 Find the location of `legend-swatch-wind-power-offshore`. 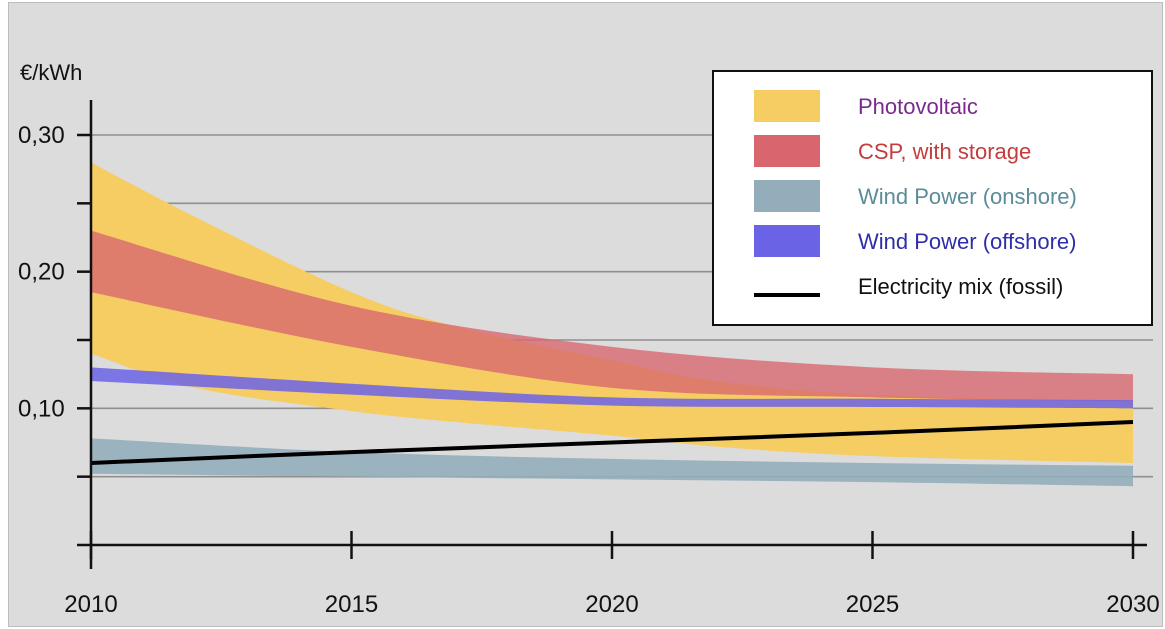

legend-swatch-wind-power-offshore is located at coordinates (787, 241).